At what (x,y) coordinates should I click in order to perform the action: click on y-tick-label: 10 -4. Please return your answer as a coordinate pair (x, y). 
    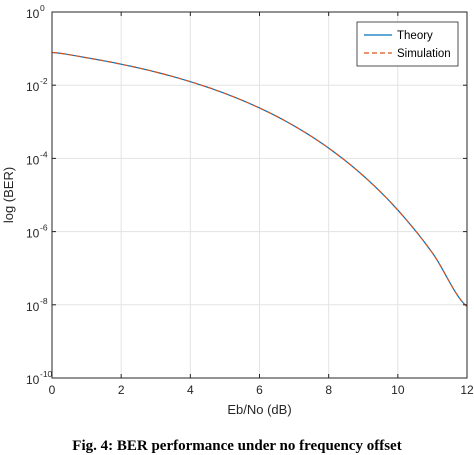
    Looking at the image, I should click on (37, 158).